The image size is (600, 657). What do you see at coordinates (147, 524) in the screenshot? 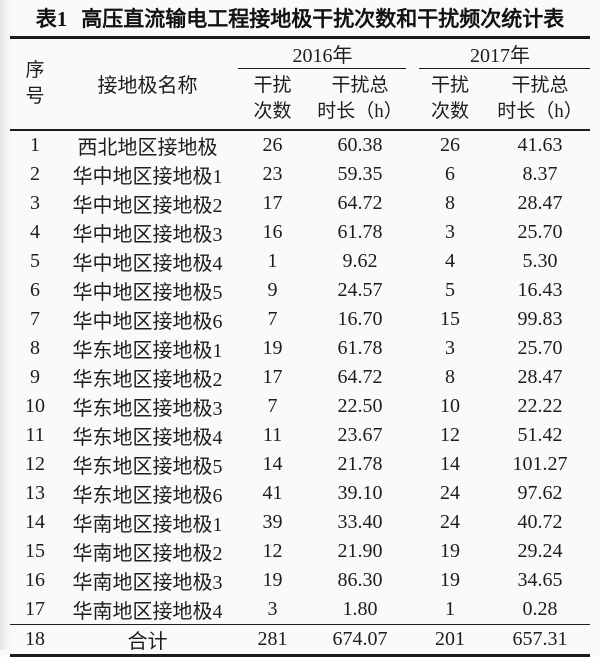
I see `cell-name: 华南地区接地极1` at bounding box center [147, 524].